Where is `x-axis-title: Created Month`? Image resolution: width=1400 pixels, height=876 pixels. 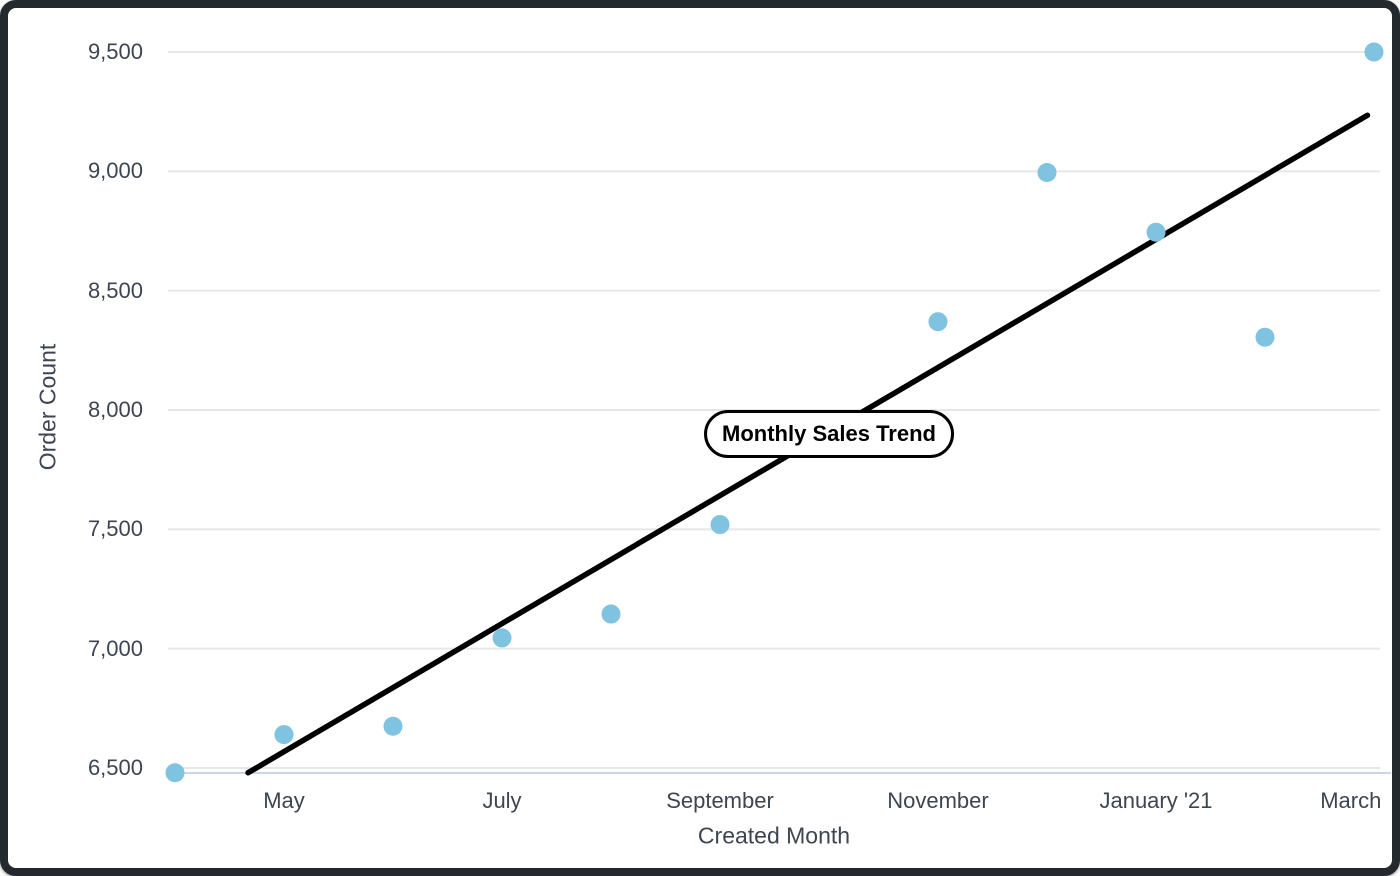
x-axis-title: Created Month is located at coordinates (774, 835).